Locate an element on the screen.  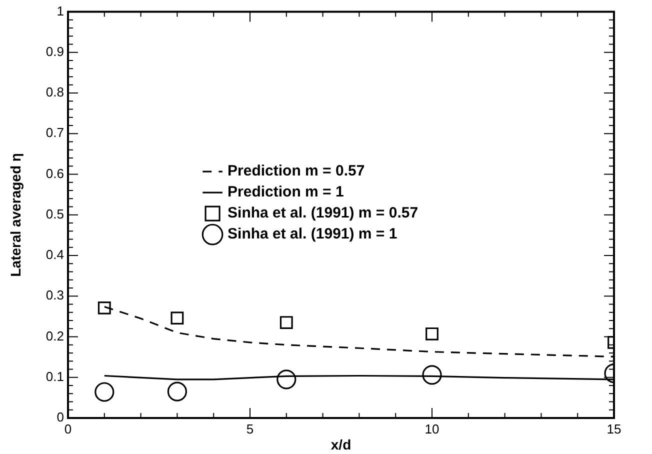
y-axis-title: Lateral averaged η is located at coordinates (15, 215).